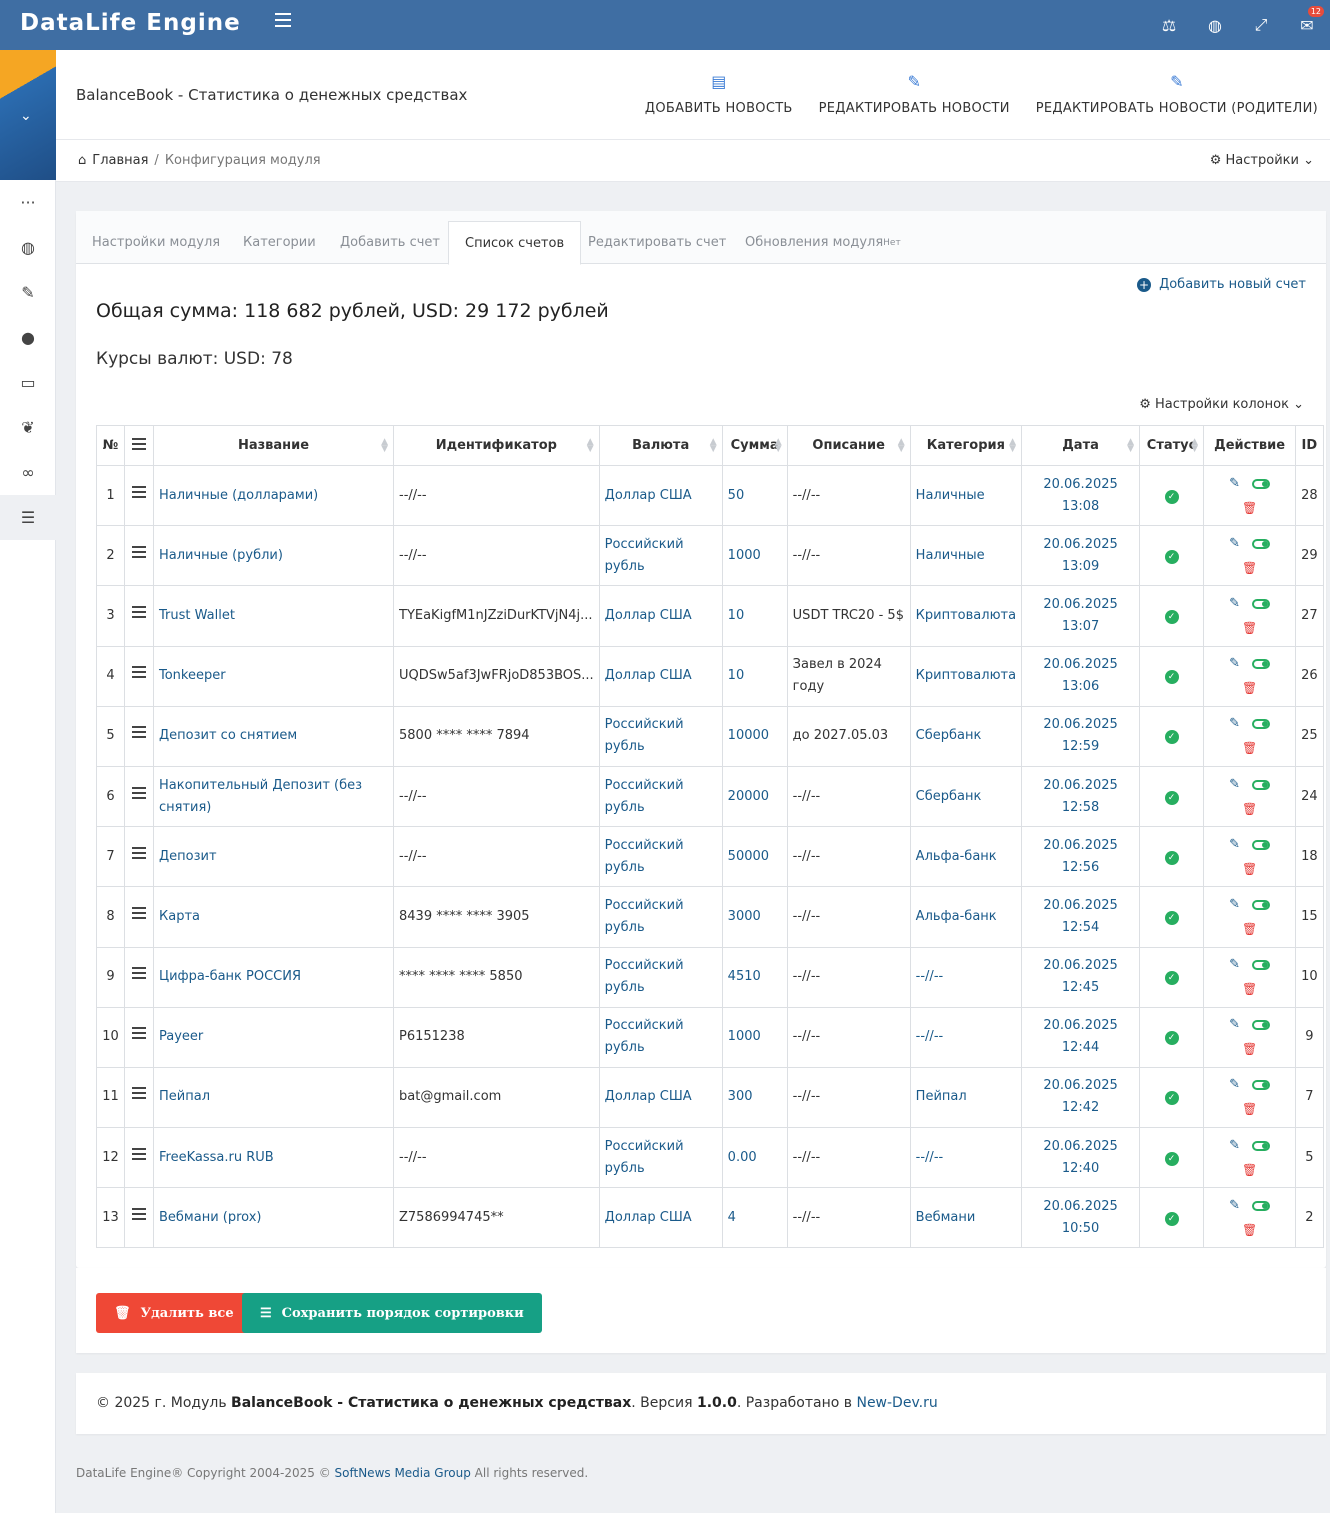 This screenshot has height=1513, width=1330. I want to click on row-name: Вебмани (prox), so click(273, 1218).